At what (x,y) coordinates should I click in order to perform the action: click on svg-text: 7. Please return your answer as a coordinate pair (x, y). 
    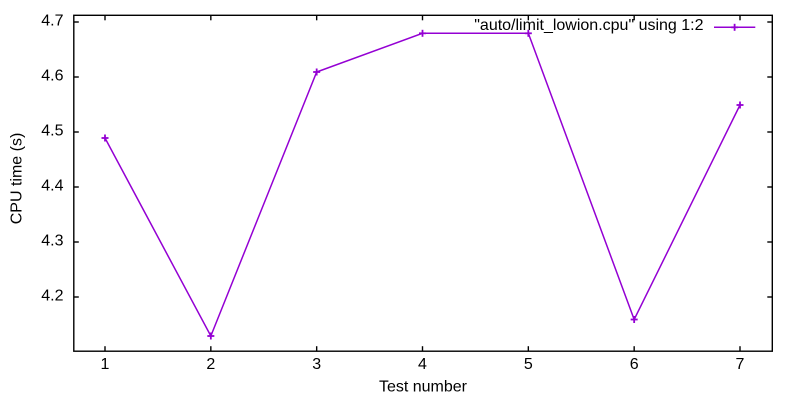
    Looking at the image, I should click on (740, 364).